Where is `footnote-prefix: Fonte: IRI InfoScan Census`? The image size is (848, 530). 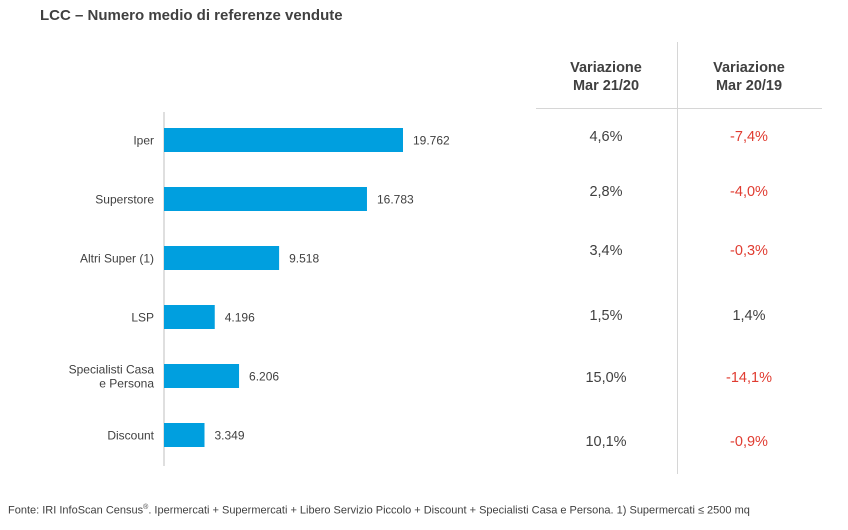 footnote-prefix: Fonte: IRI InfoScan Census is located at coordinates (76, 510).